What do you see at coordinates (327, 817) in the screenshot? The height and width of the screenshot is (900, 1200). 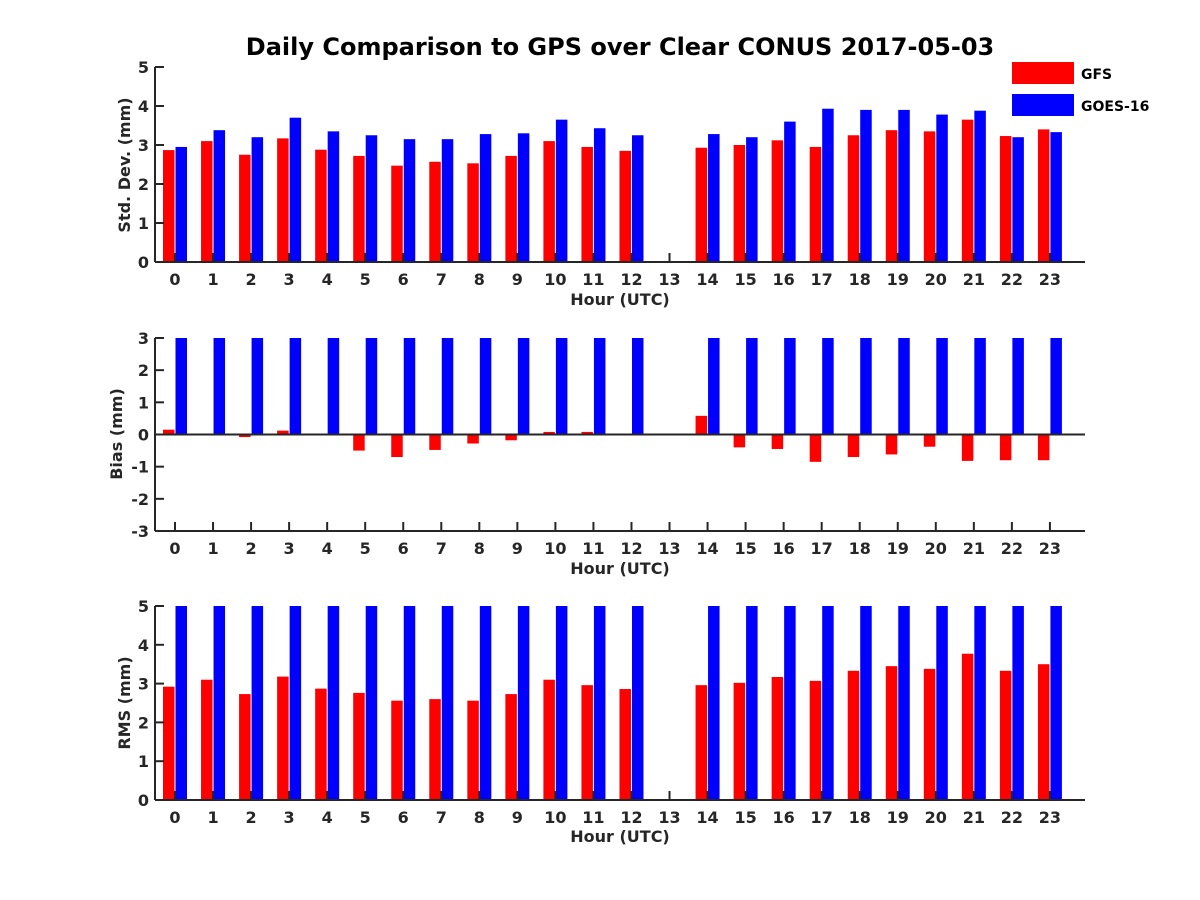 I see `rms-xtick-label: 4` at bounding box center [327, 817].